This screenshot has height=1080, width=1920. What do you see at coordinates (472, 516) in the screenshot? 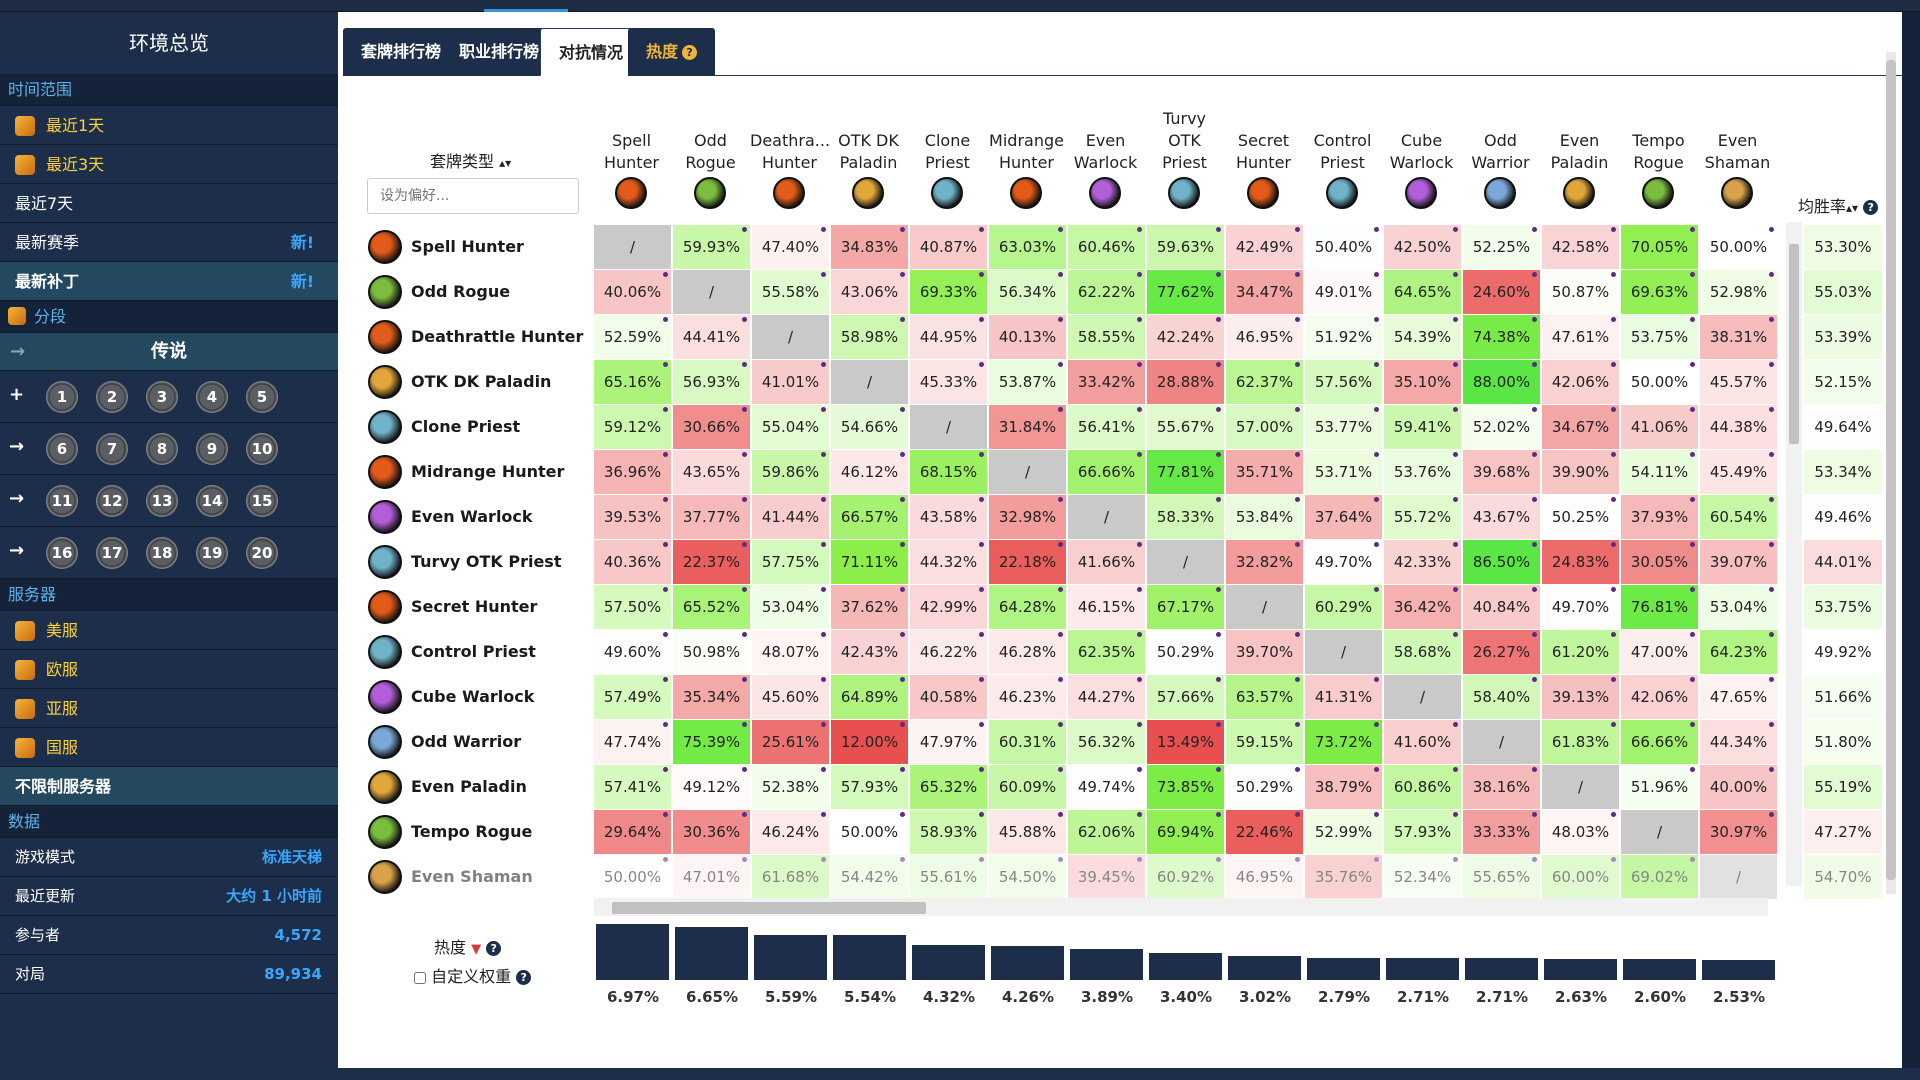
I see `row-deck-name: Even Warlock` at bounding box center [472, 516].